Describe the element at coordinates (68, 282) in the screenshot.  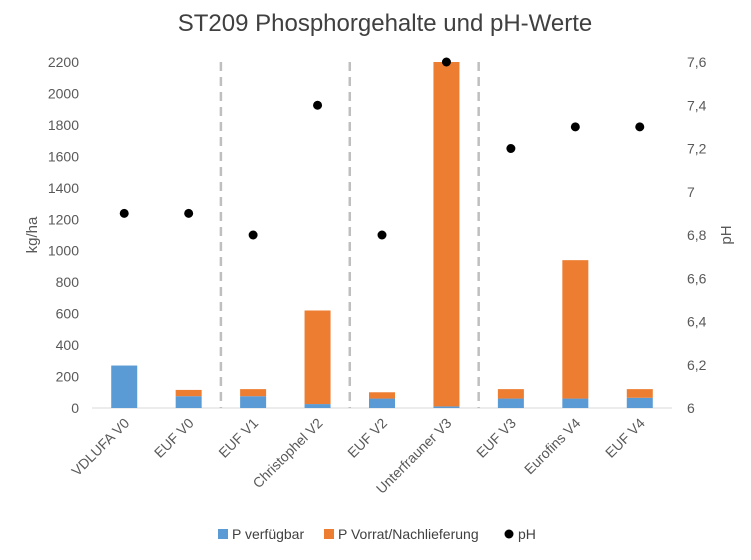
I see `y-tick-label-left: 800` at that location.